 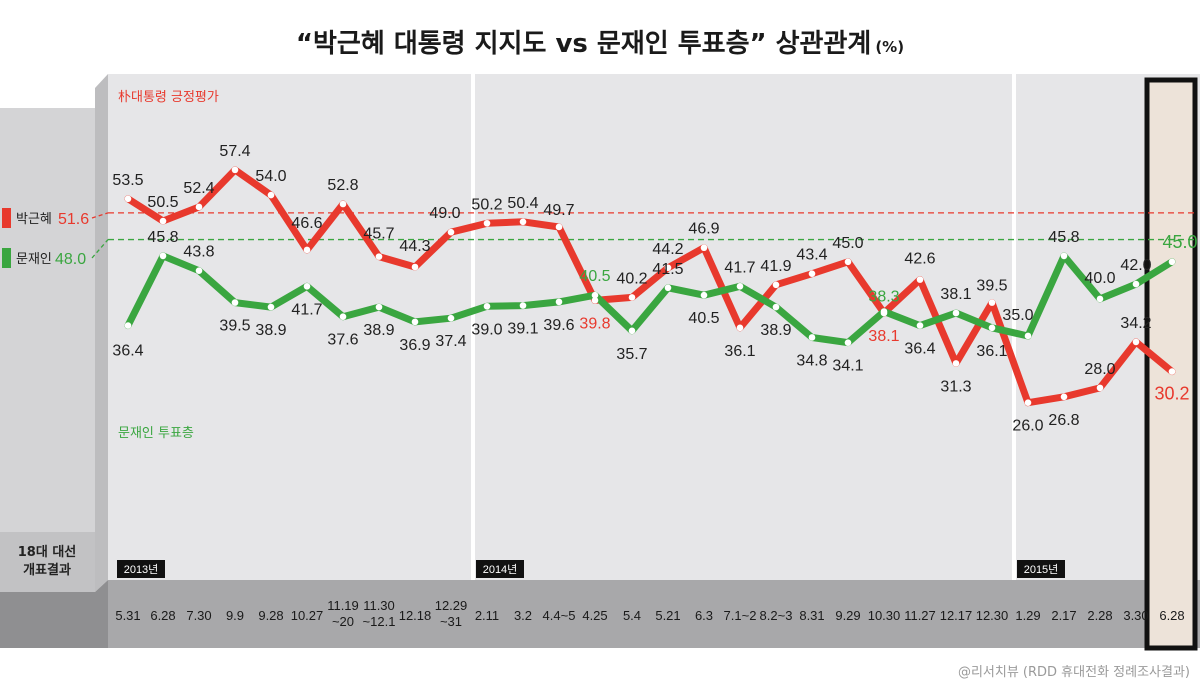 I want to click on series-label-green: 문재인 투표층, so click(x=156, y=433).